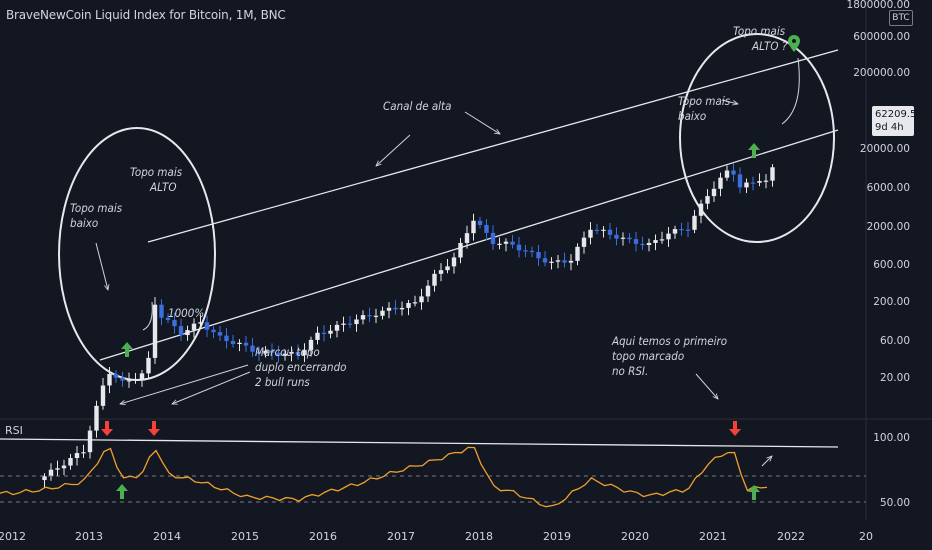 The height and width of the screenshot is (550, 932). What do you see at coordinates (713, 536) in the screenshot?
I see `time-tick: 2021` at bounding box center [713, 536].